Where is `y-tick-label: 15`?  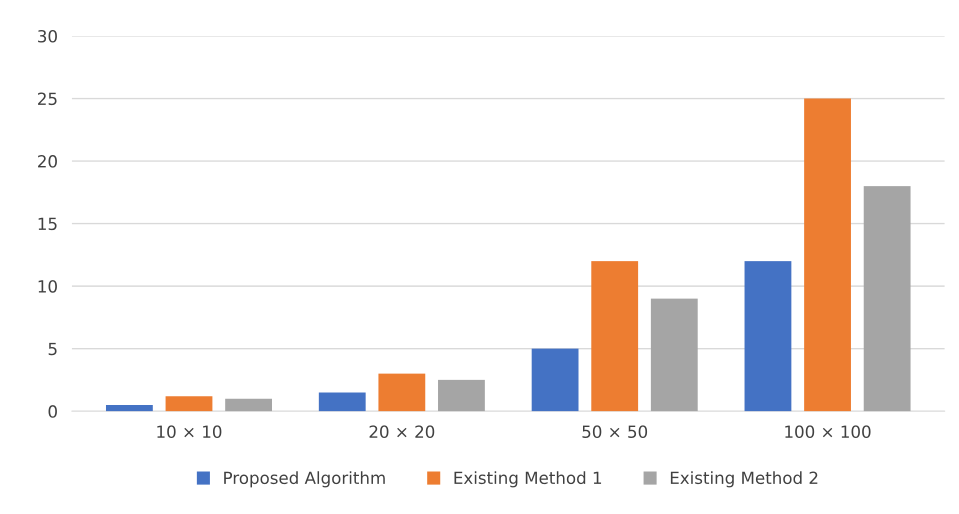
y-tick-label: 15 is located at coordinates (47, 224).